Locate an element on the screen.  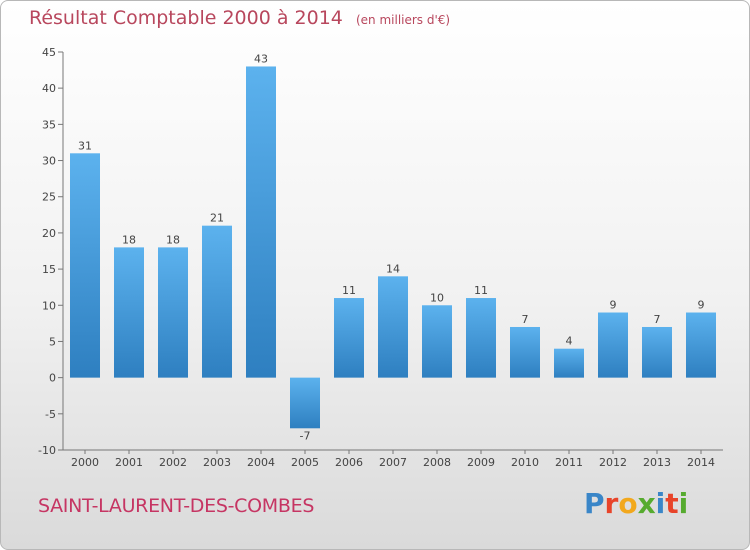
data-label: -7 is located at coordinates (305, 435).